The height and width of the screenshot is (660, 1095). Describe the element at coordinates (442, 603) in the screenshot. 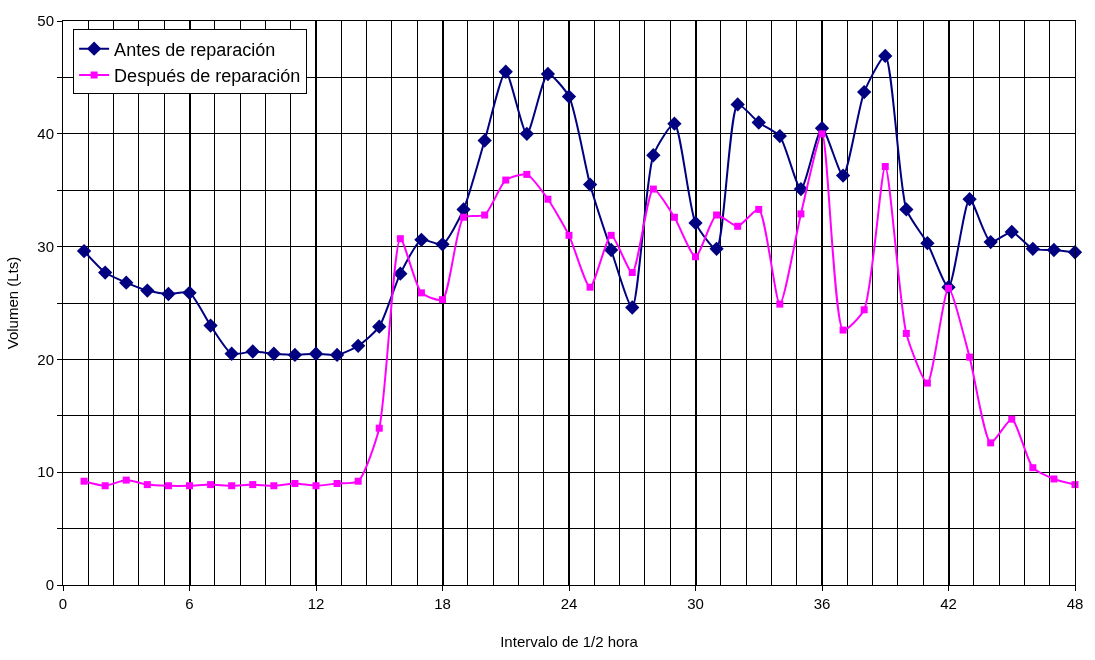

I see `x-tick-label: 18` at that location.